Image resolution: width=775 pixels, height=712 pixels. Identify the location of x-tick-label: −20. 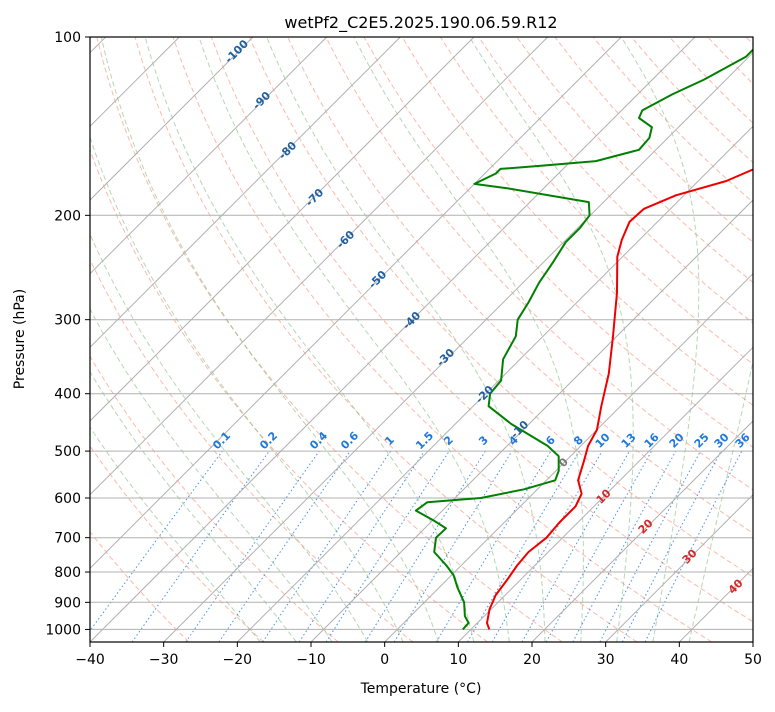
(238, 660).